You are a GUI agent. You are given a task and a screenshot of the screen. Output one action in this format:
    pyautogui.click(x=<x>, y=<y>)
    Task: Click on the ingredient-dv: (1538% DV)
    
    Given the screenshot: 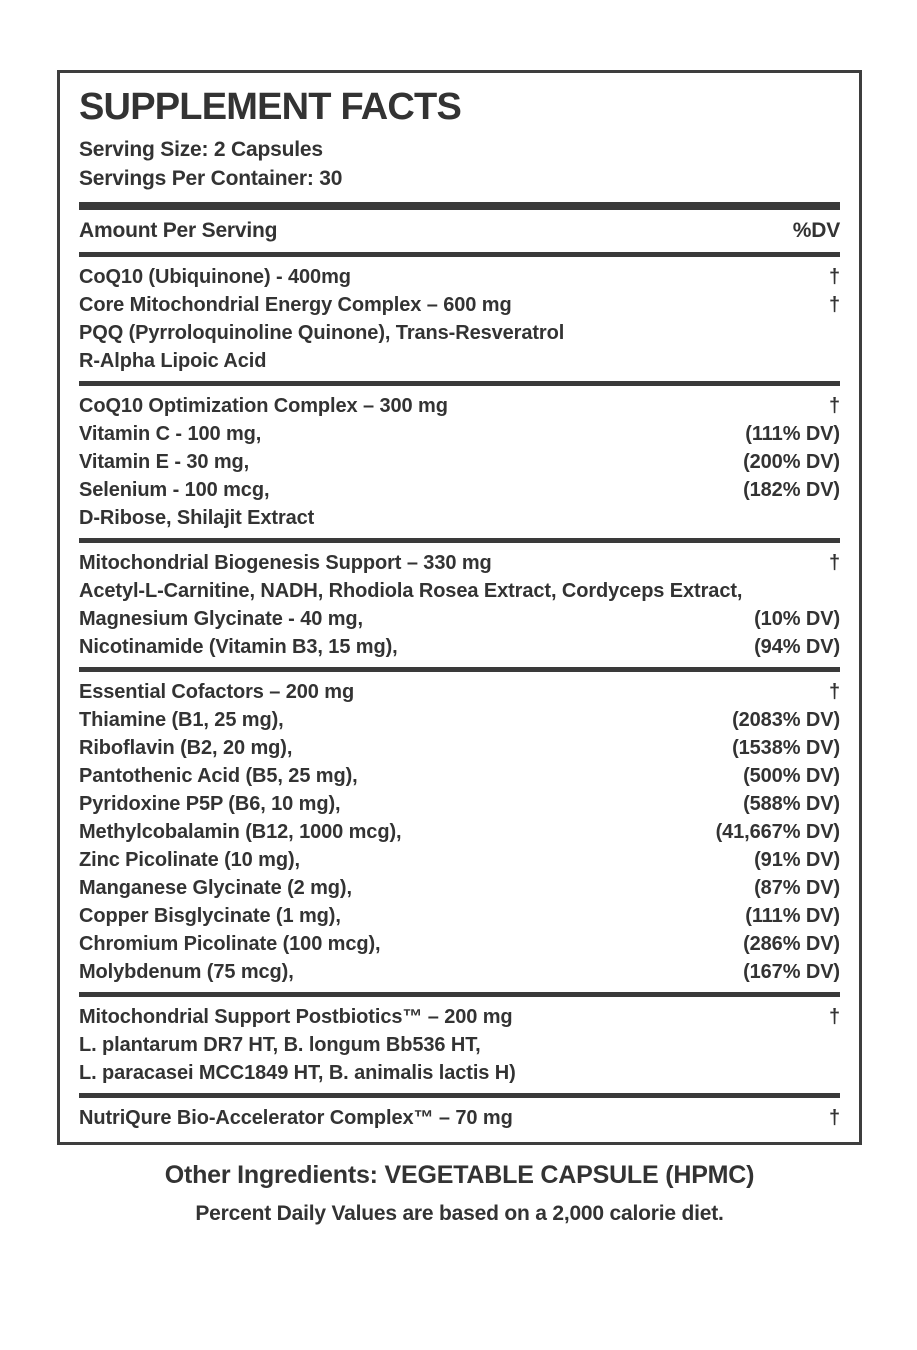 What is the action you would take?
    pyautogui.click(x=786, y=748)
    